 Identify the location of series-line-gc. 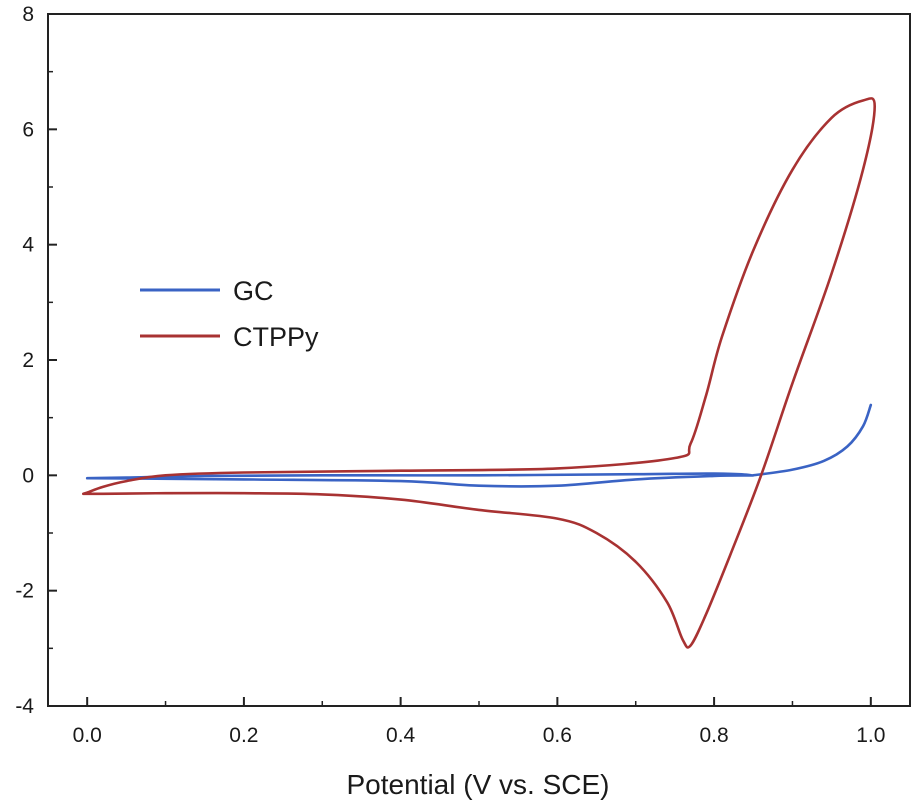
(420, 480).